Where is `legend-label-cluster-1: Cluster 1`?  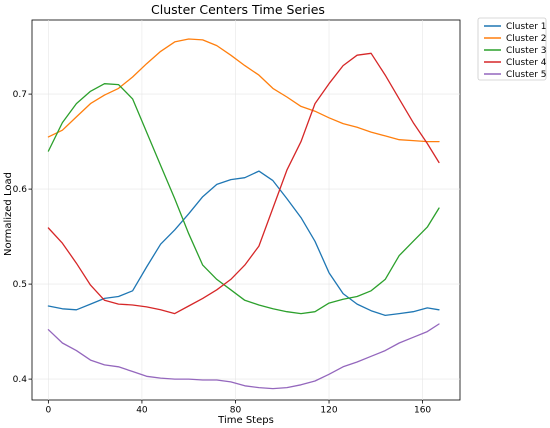
legend-label-cluster-1: Cluster 1 is located at coordinates (526, 27).